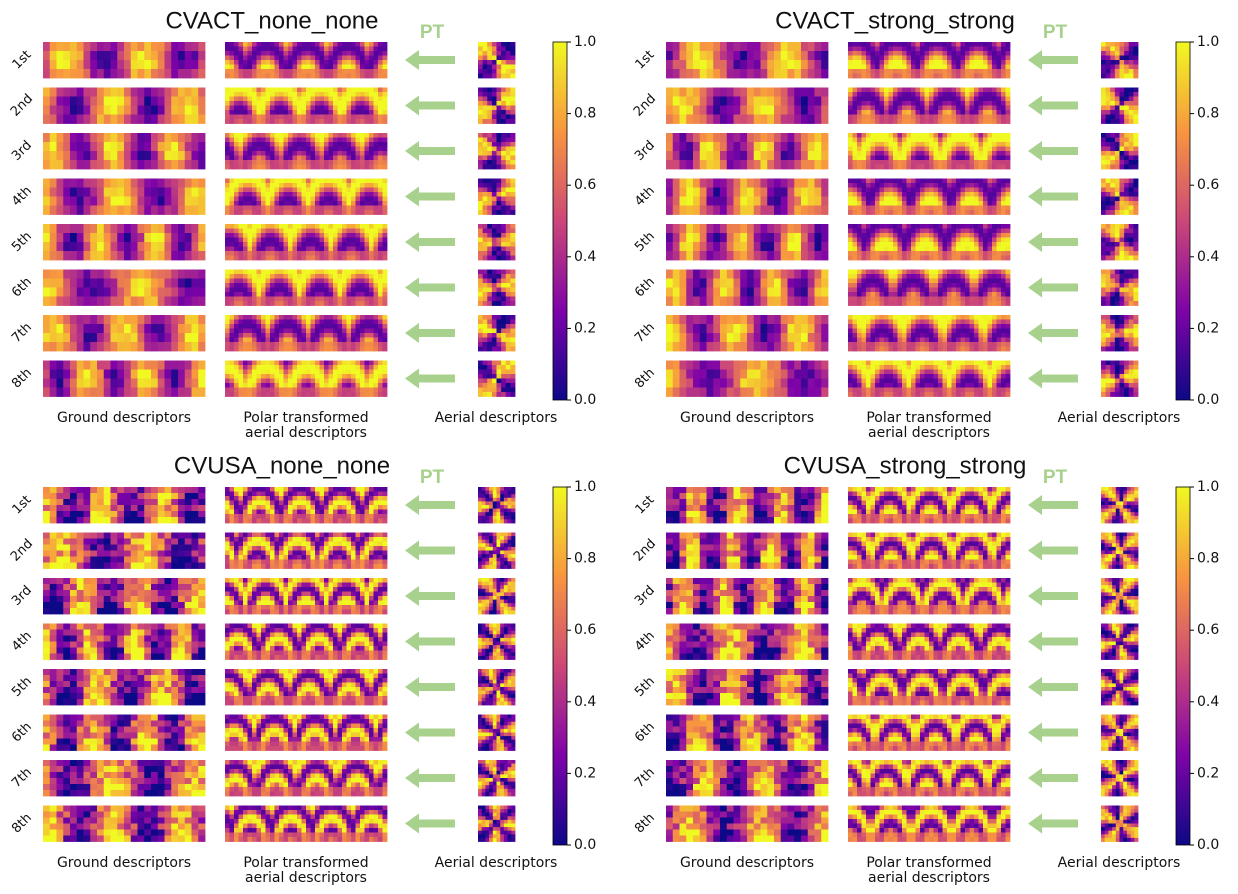 The image size is (1238, 894). Describe the element at coordinates (432, 32) in the screenshot. I see `pt-label: PT` at that location.